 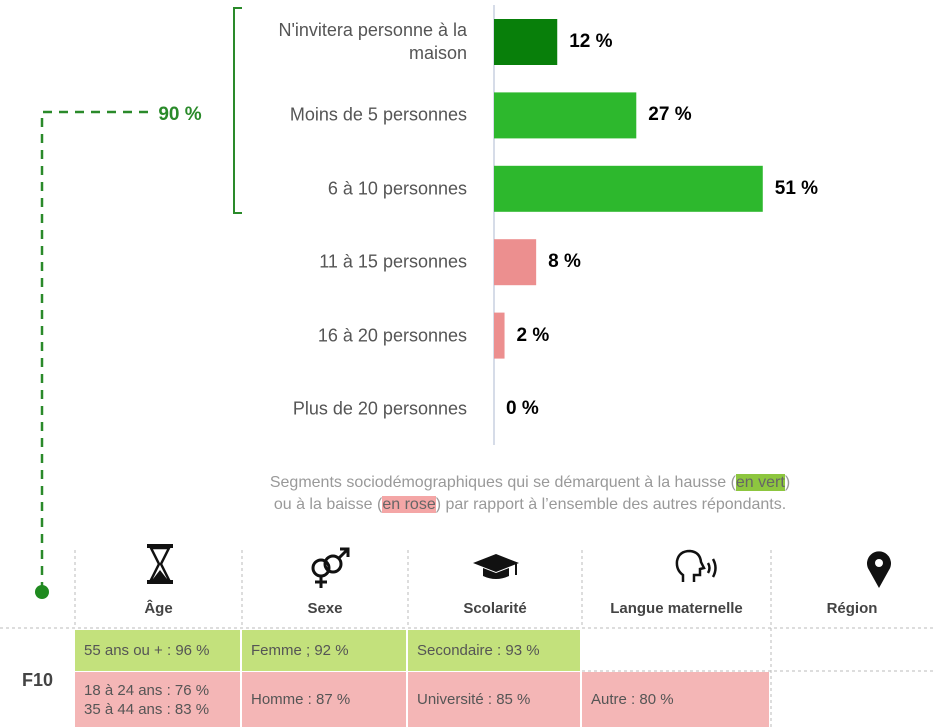 I want to click on connector, so click(x=94, y=351).